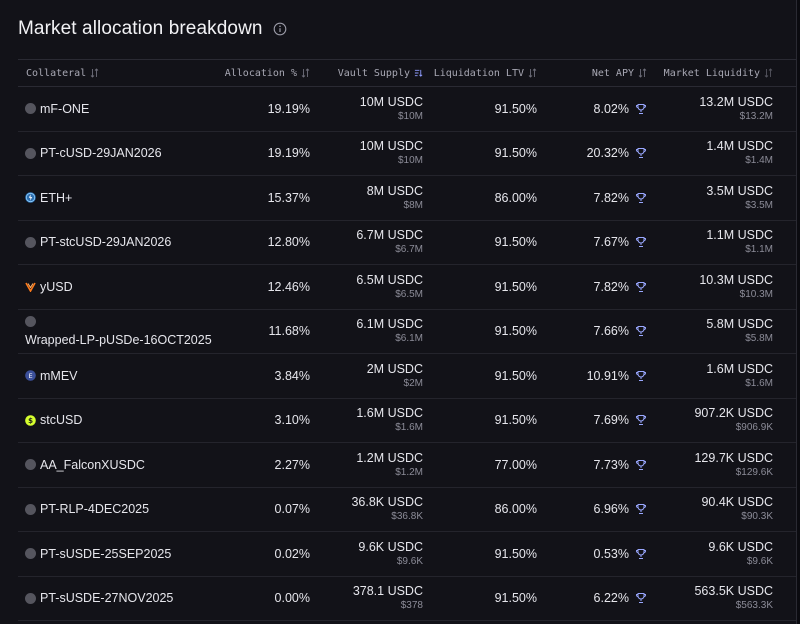 Image resolution: width=800 pixels, height=624 pixels. What do you see at coordinates (121, 153) in the screenshot?
I see `collateral: PT-cUSD-29JAN2026` at bounding box center [121, 153].